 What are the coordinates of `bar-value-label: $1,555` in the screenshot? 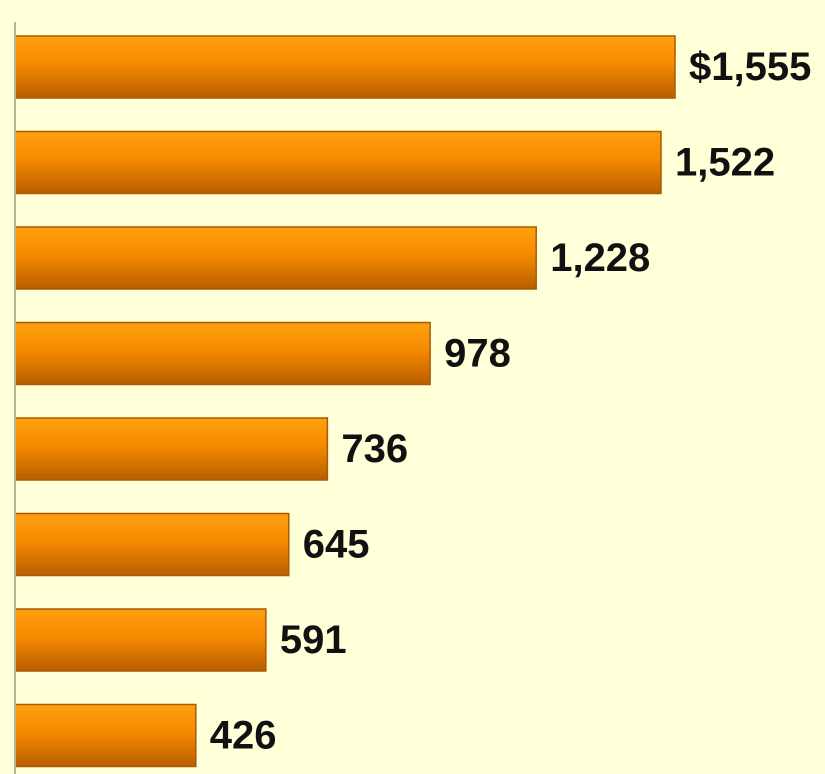 It's located at (750, 67).